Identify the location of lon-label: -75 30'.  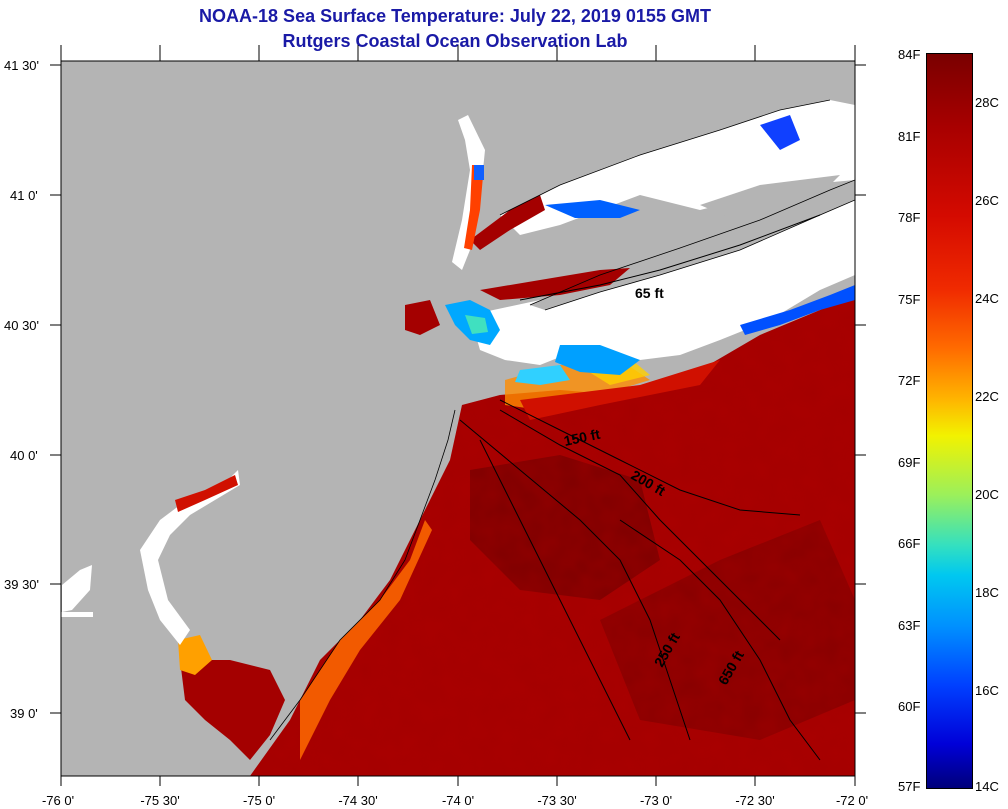
(159, 800).